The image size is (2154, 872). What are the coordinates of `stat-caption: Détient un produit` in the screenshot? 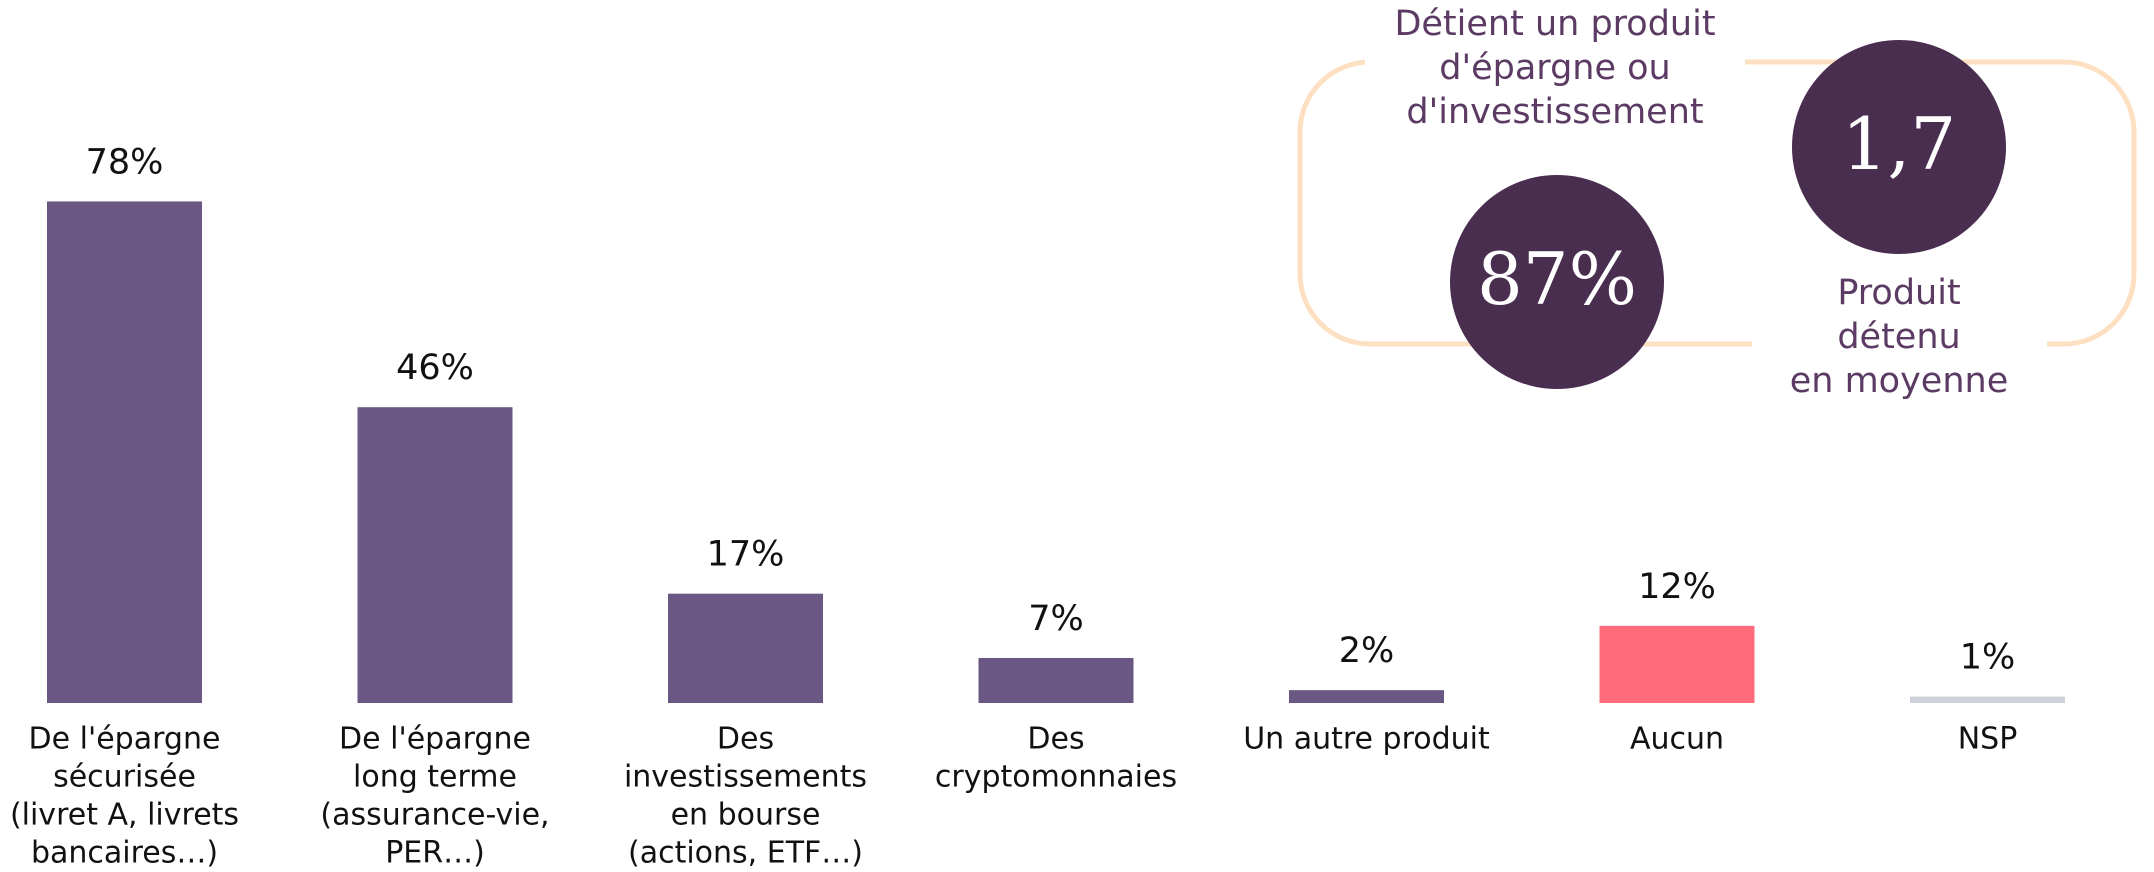 It's located at (1554, 24).